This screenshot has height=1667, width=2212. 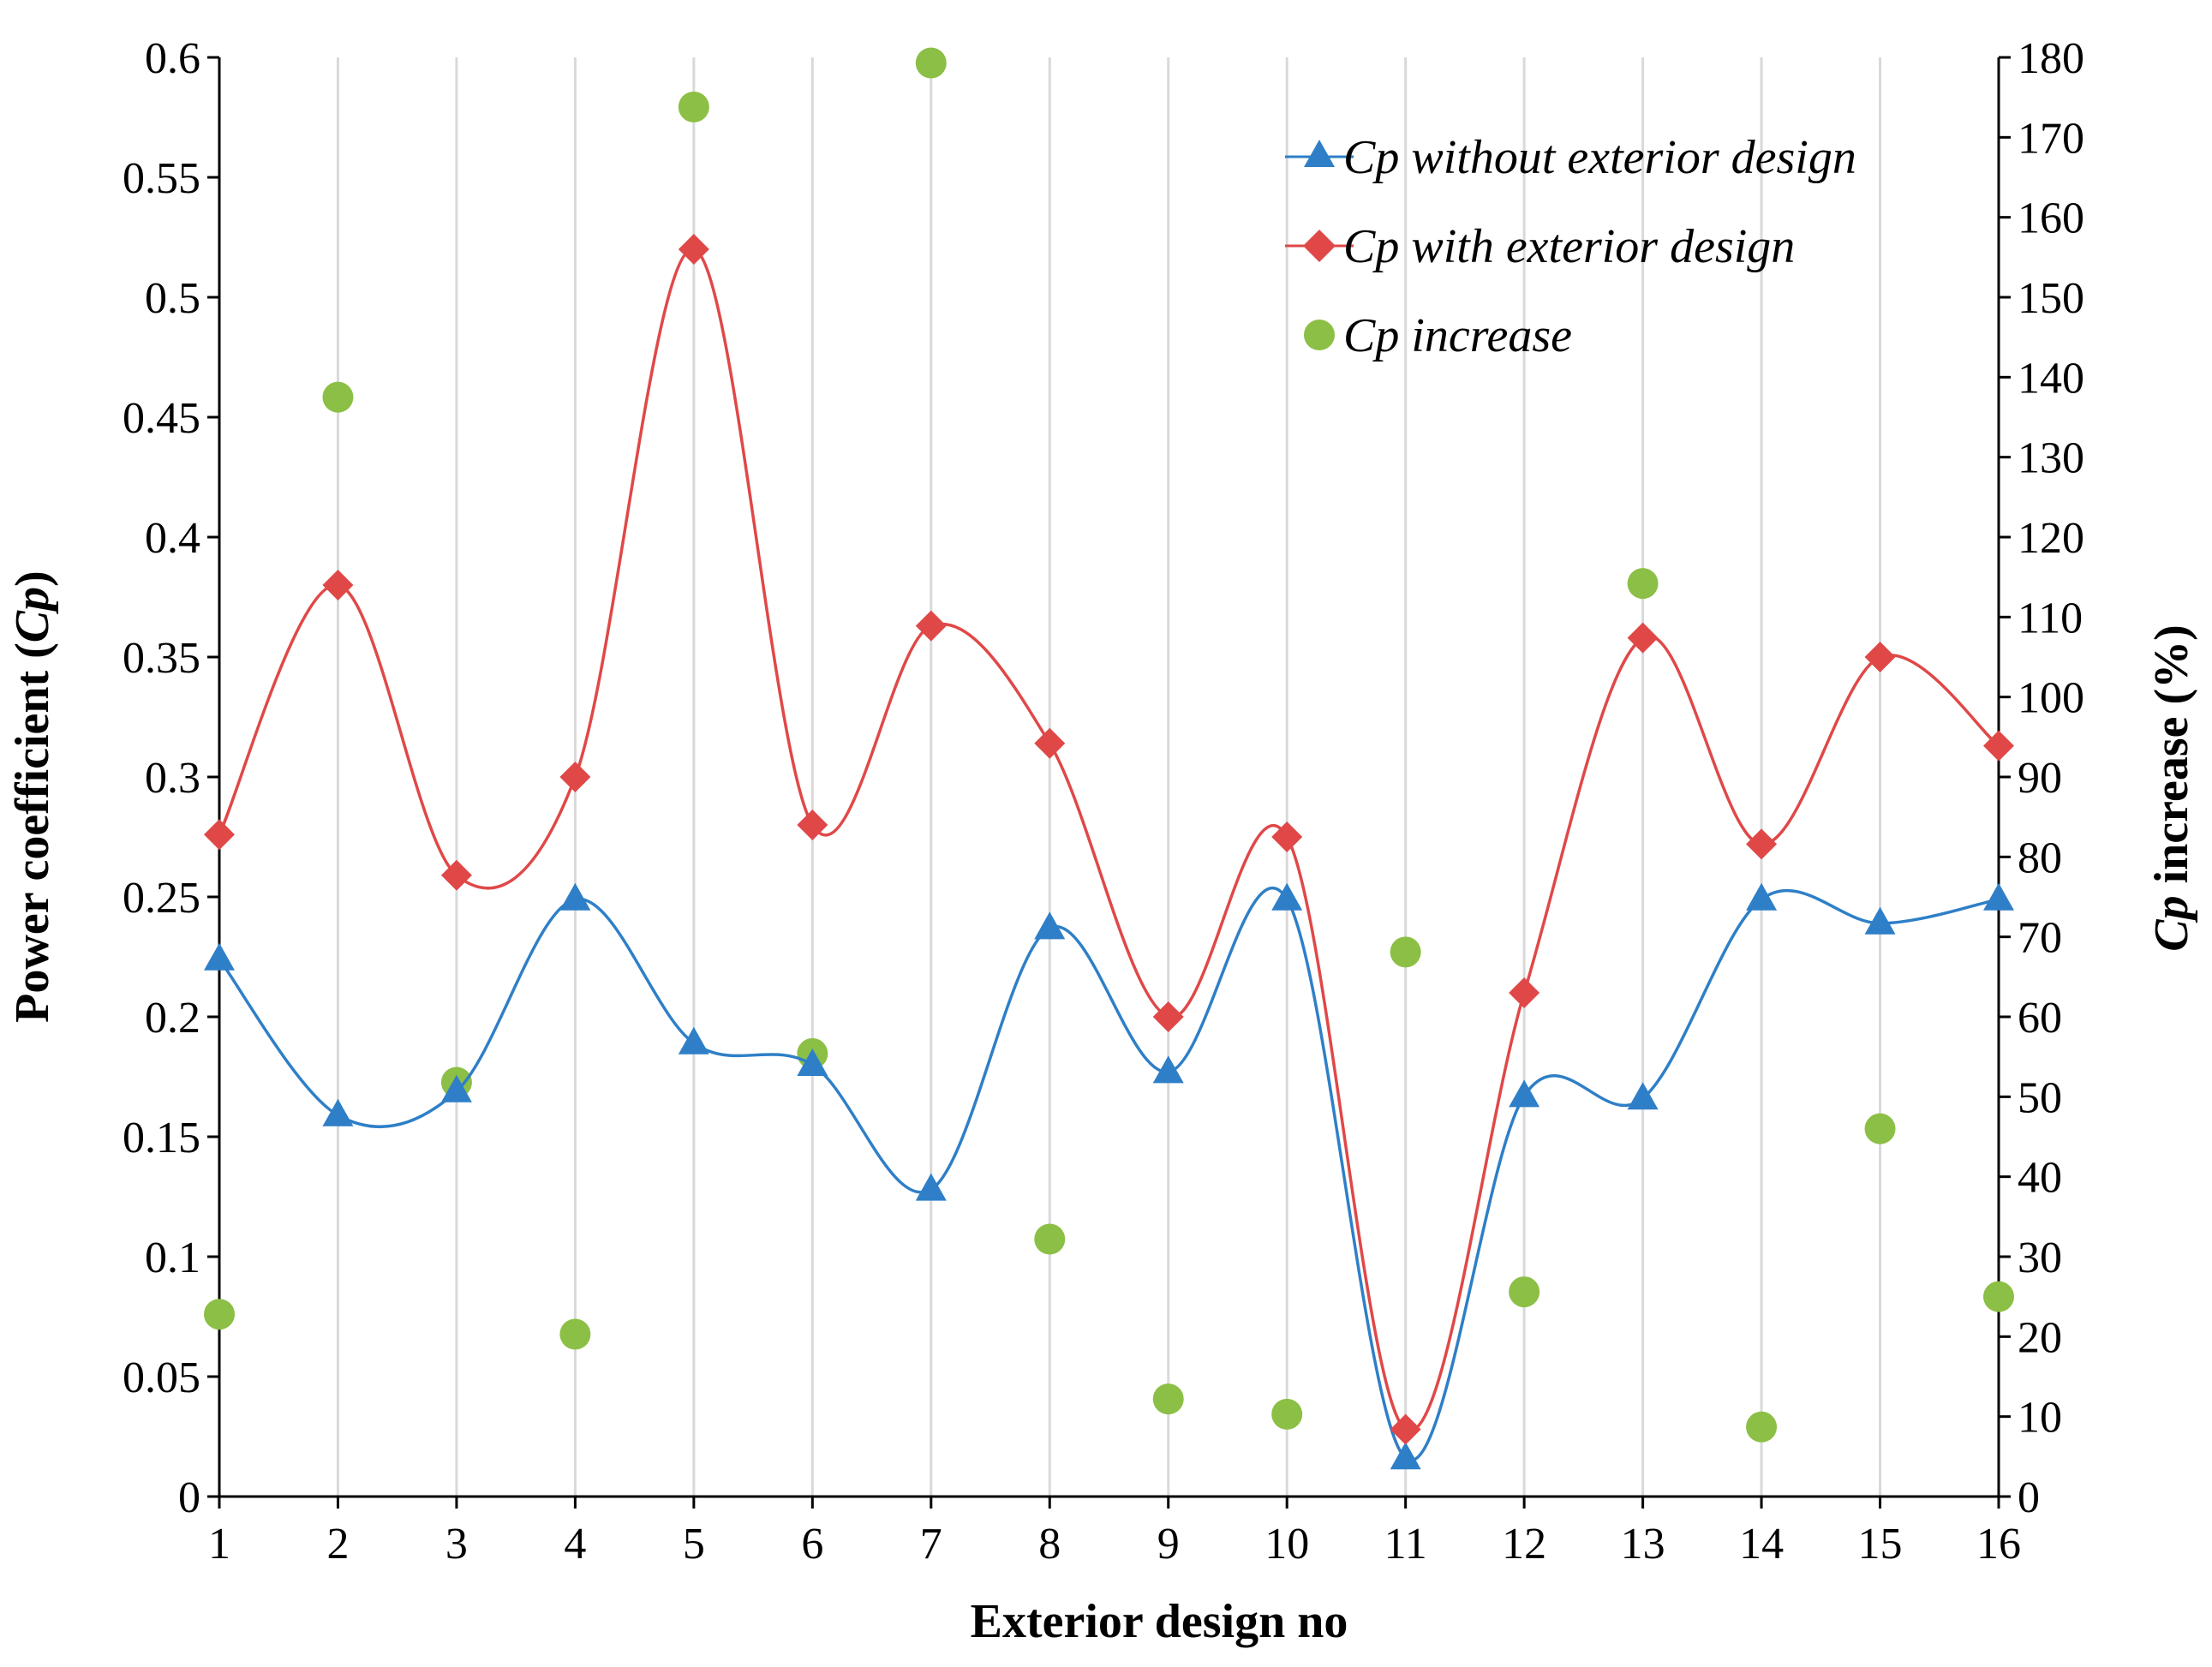 What do you see at coordinates (2040, 1178) in the screenshot?
I see `y2-tick-label: 40` at bounding box center [2040, 1178].